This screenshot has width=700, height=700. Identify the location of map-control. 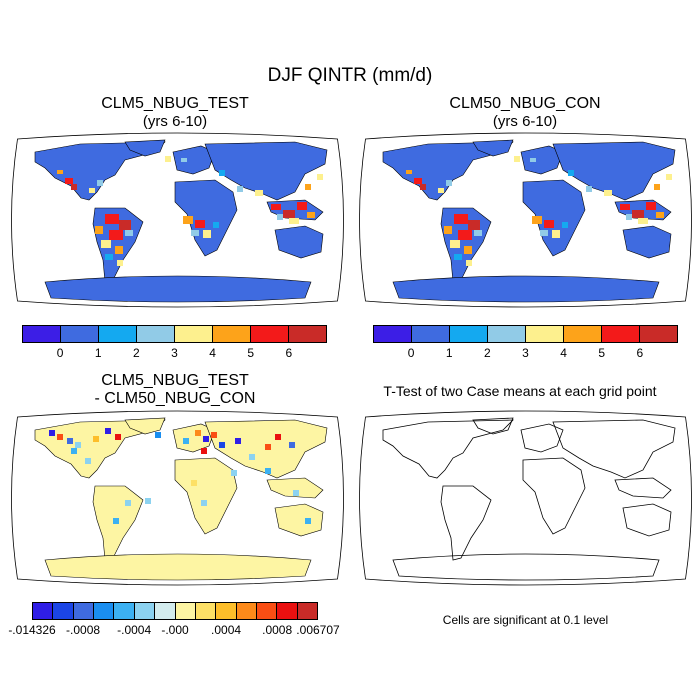
(525, 220).